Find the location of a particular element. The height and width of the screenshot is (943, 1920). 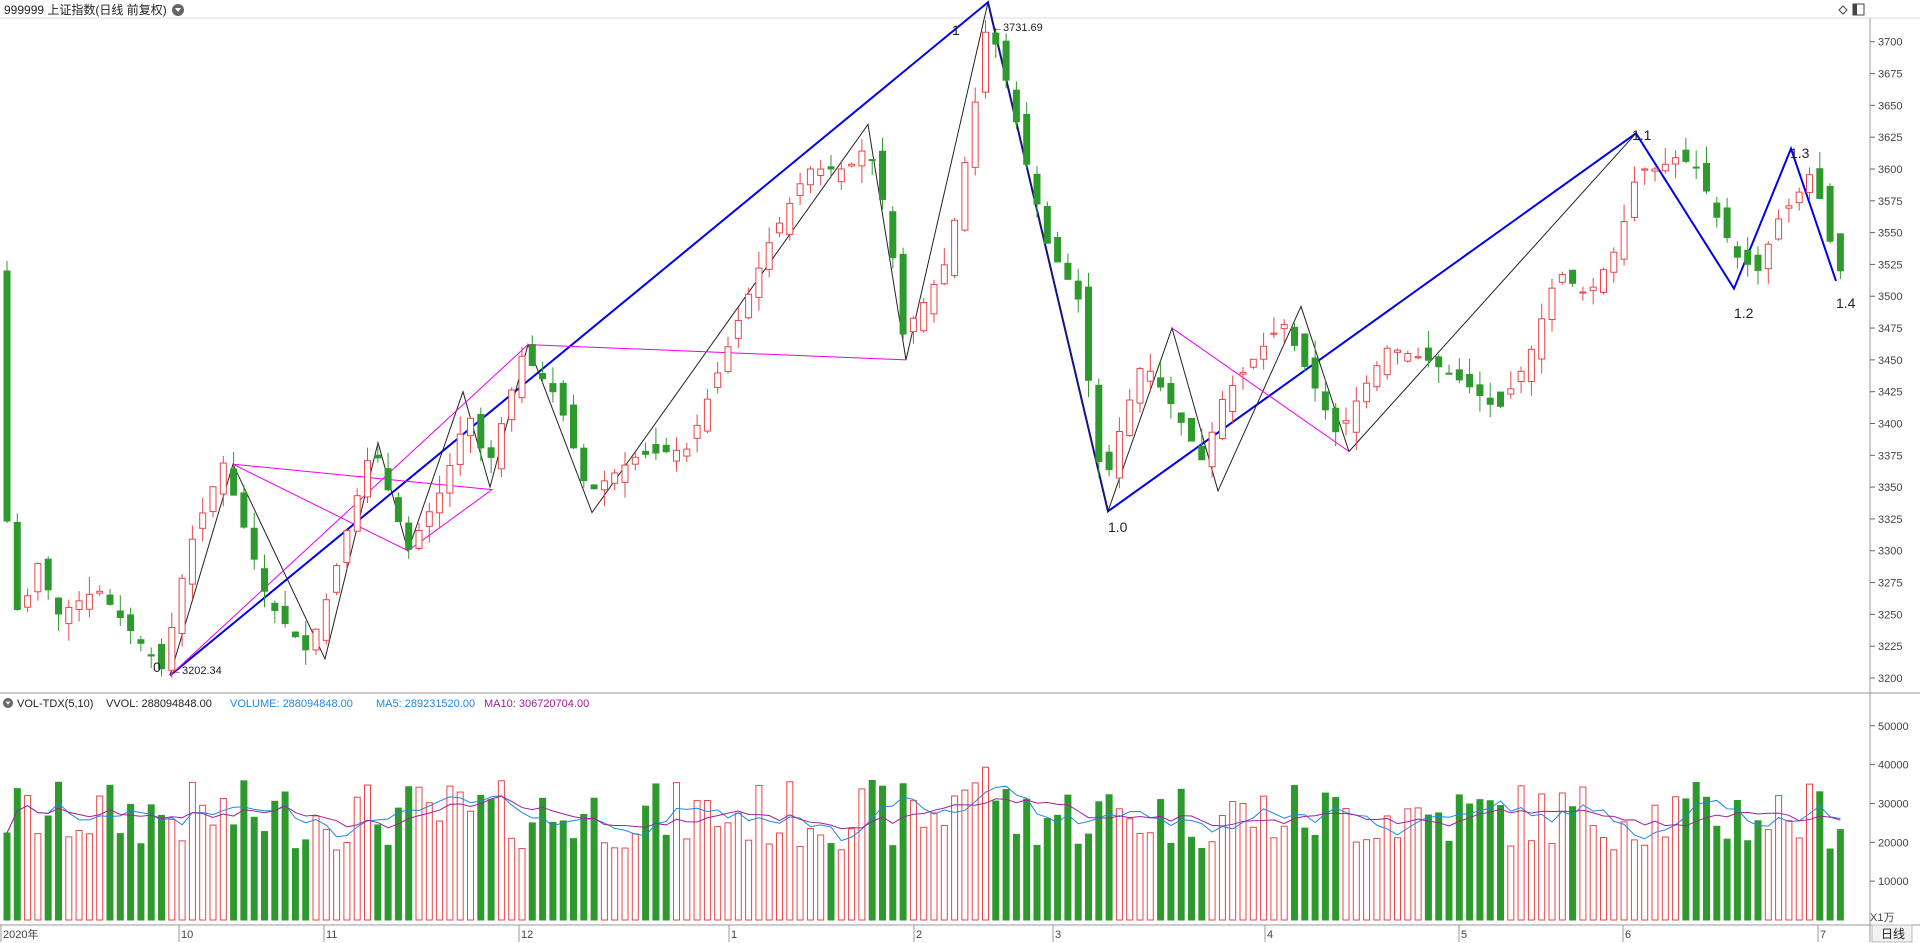

window-icon is located at coordinates (1858, 9).